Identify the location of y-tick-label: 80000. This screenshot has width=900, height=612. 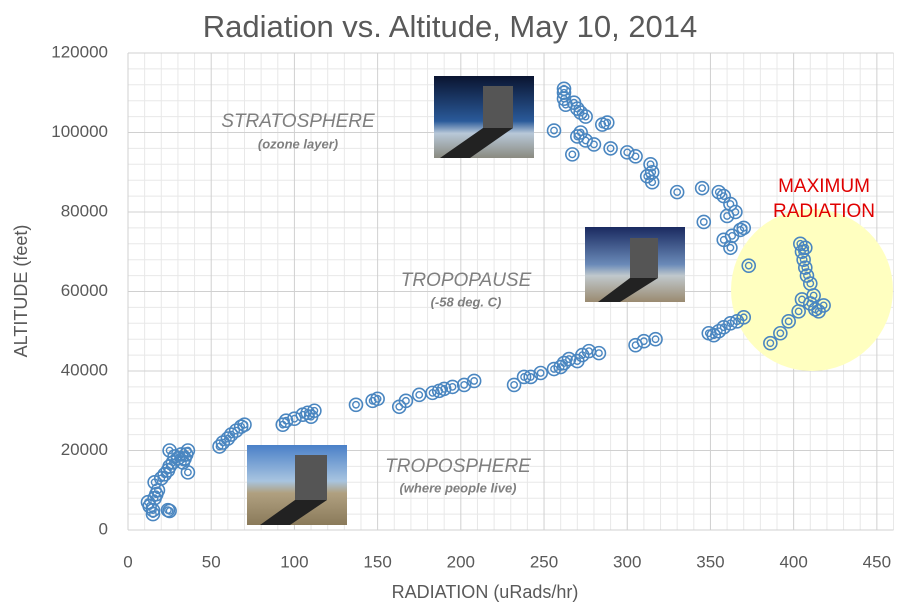
(84, 210).